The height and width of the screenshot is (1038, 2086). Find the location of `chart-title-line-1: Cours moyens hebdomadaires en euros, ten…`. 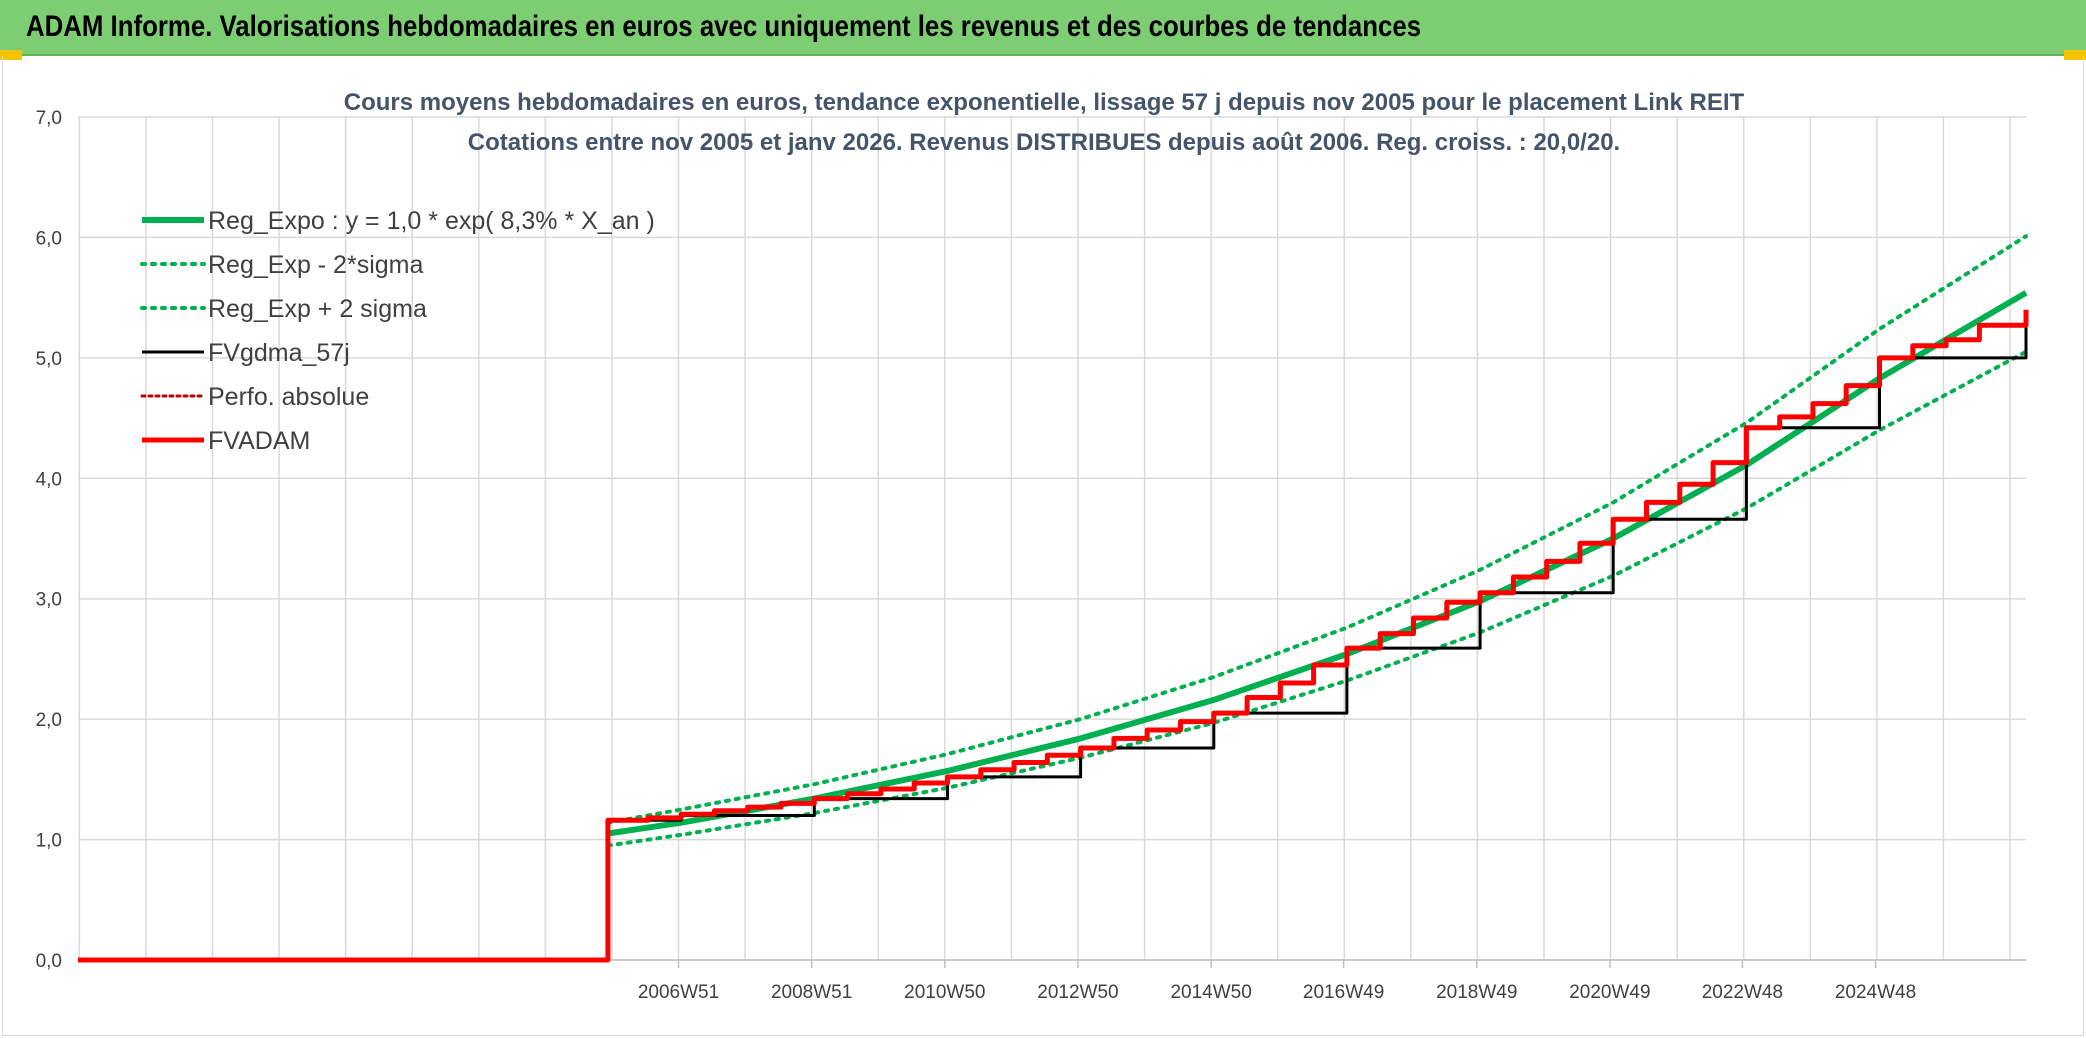

chart-title-line-1: Cours moyens hebdomadaires en euros, ten… is located at coordinates (1044, 102).